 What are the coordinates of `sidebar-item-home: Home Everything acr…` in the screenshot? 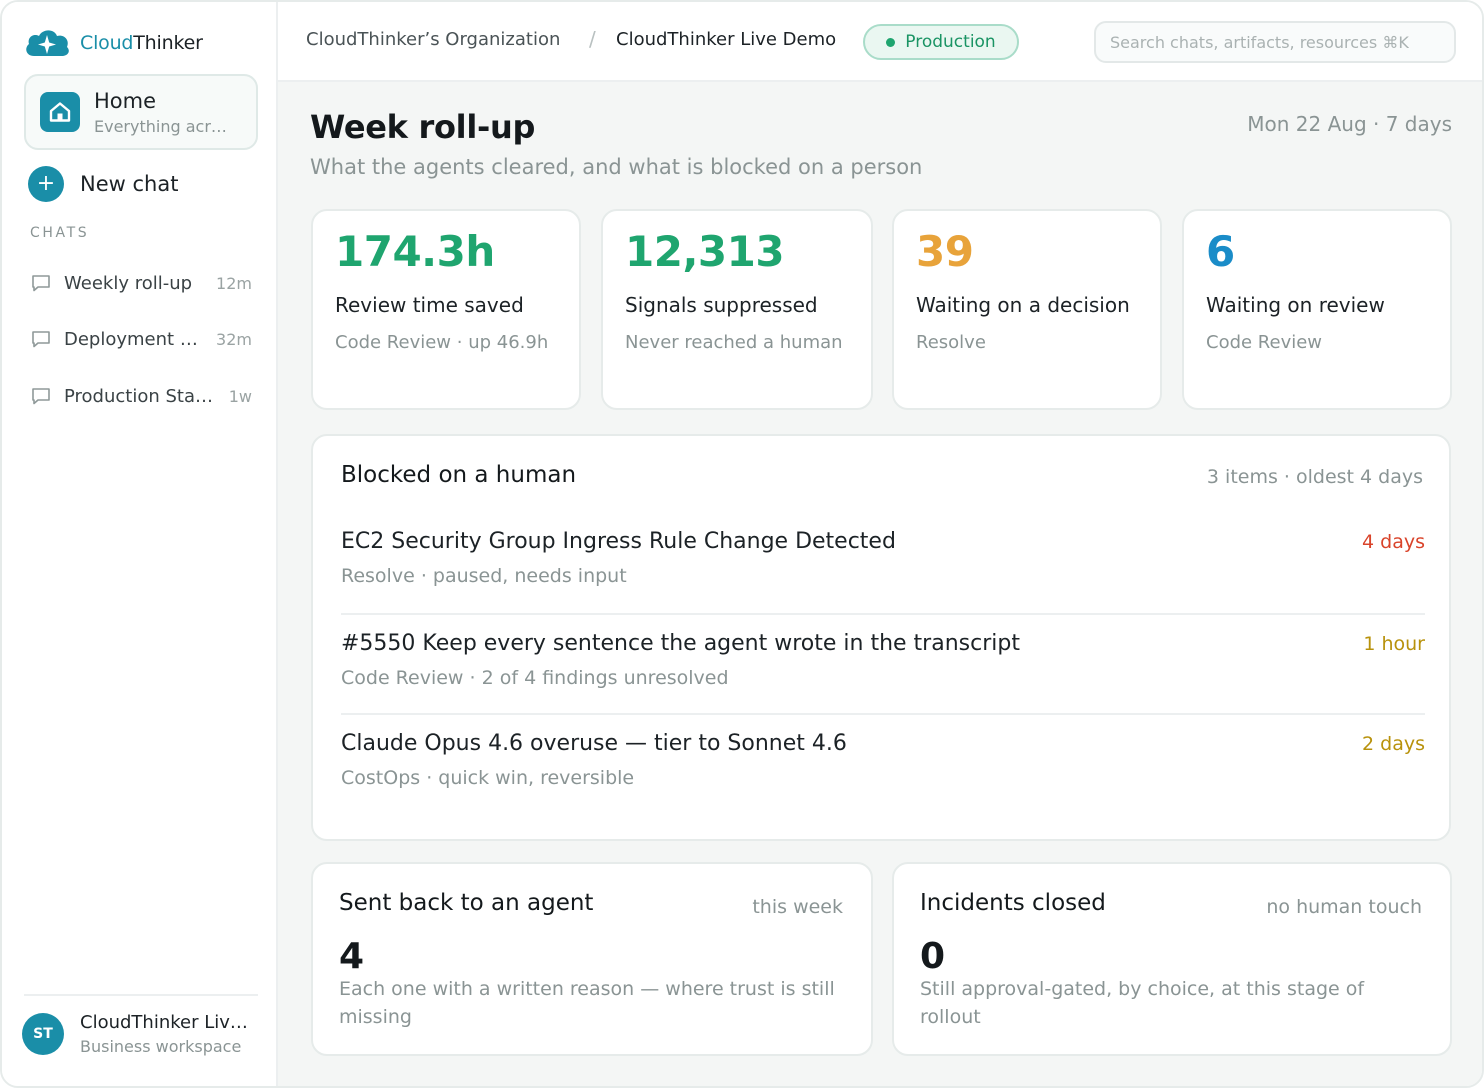 It's located at (141, 112).